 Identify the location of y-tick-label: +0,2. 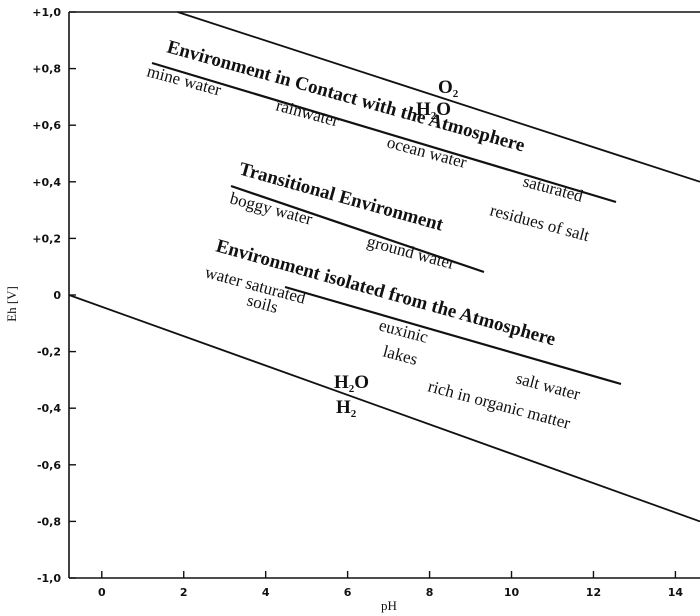
(46, 238).